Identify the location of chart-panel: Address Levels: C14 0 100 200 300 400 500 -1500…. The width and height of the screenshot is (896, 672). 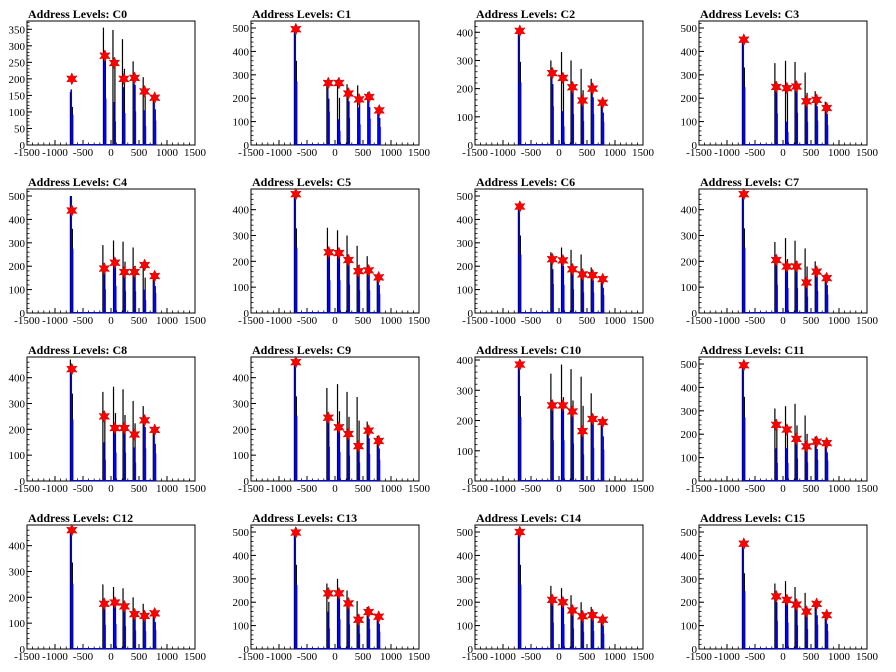
(556, 587).